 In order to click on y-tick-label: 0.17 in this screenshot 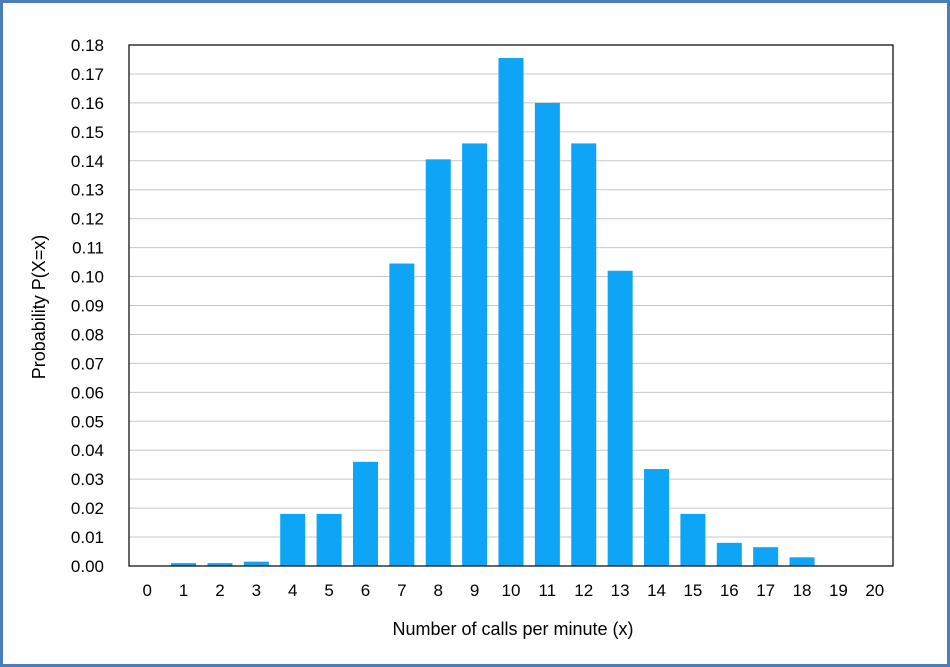, I will do `click(87, 74)`.